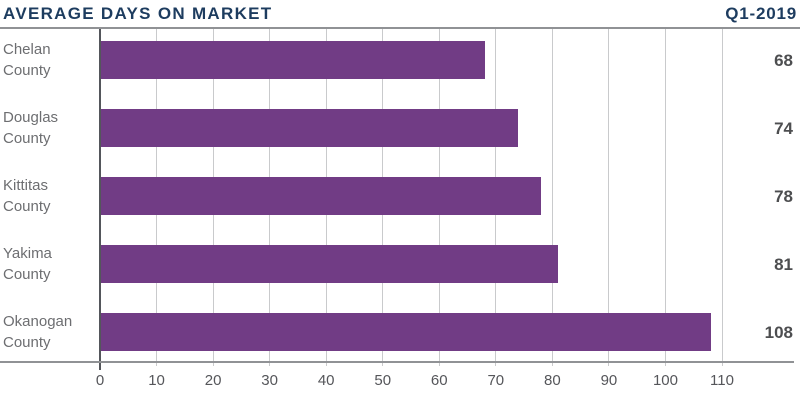 The height and width of the screenshot is (407, 800). What do you see at coordinates (321, 196) in the screenshot?
I see `bar-kittitas-county` at bounding box center [321, 196].